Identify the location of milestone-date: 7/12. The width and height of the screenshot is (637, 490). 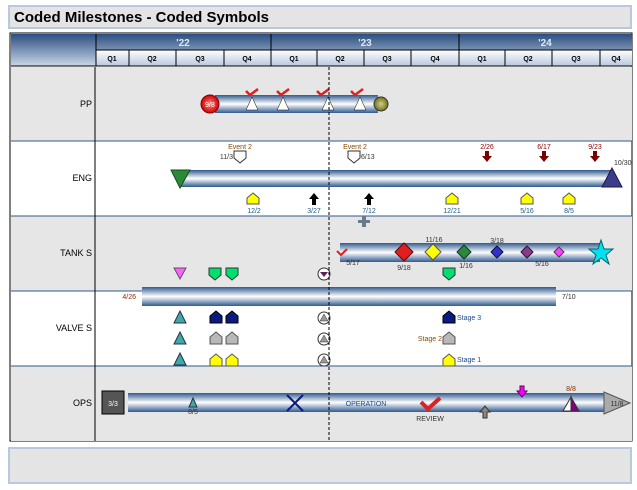
(369, 211).